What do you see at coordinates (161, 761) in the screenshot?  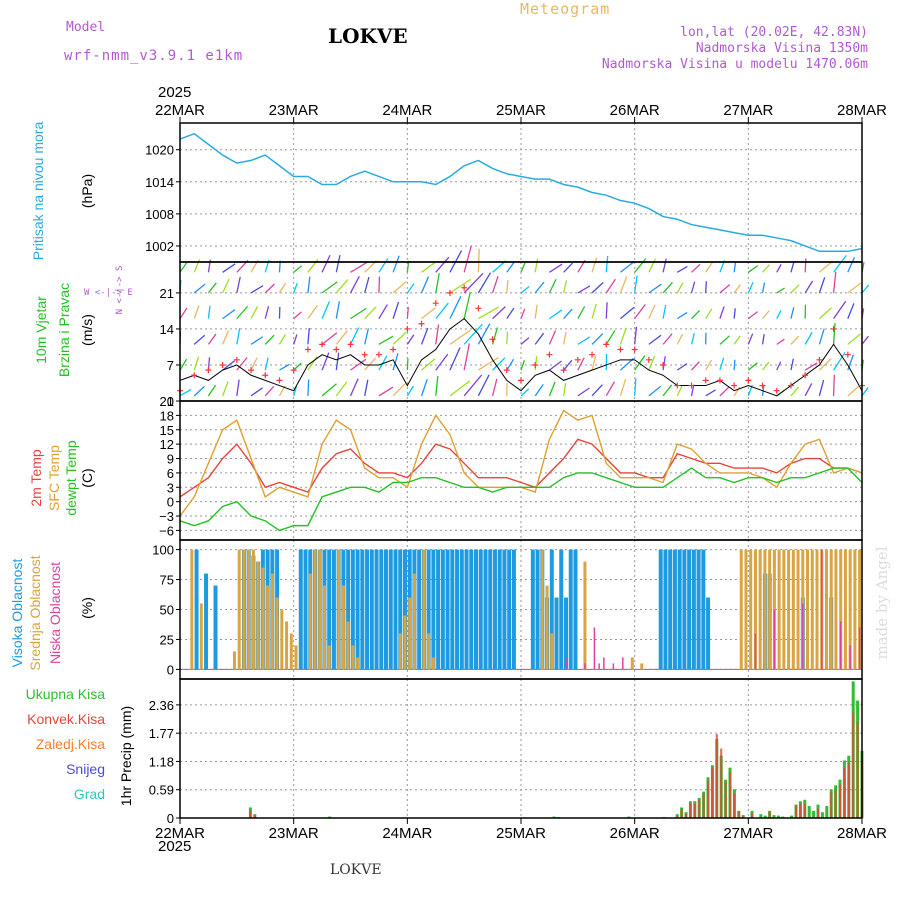 I see `precip-ytick-label: 1.18` at bounding box center [161, 761].